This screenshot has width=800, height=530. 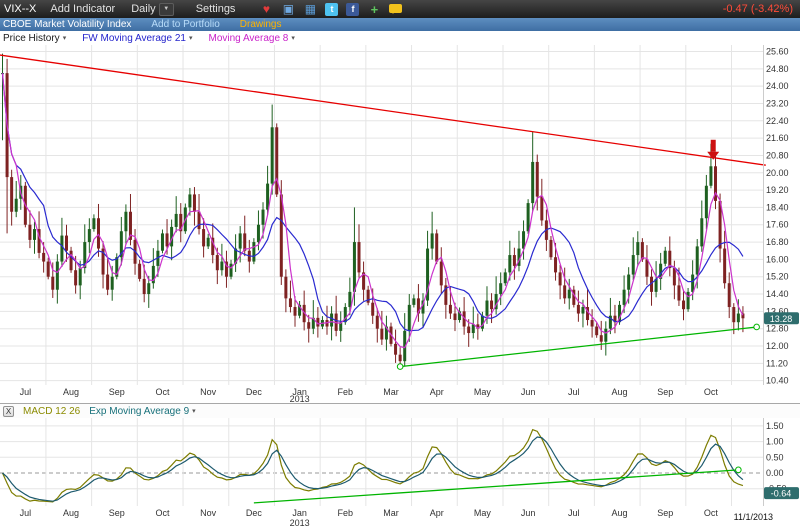 What do you see at coordinates (777, 311) in the screenshot?
I see `price-tick-label: 13.60` at bounding box center [777, 311].